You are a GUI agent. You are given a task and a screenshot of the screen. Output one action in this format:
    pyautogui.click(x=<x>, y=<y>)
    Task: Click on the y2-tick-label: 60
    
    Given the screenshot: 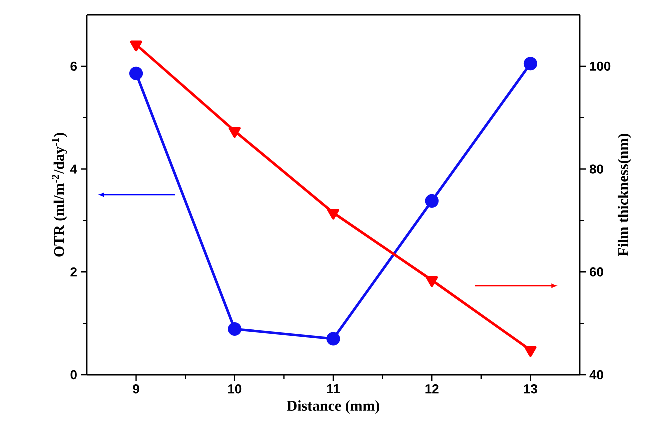 What is the action you would take?
    pyautogui.click(x=597, y=272)
    